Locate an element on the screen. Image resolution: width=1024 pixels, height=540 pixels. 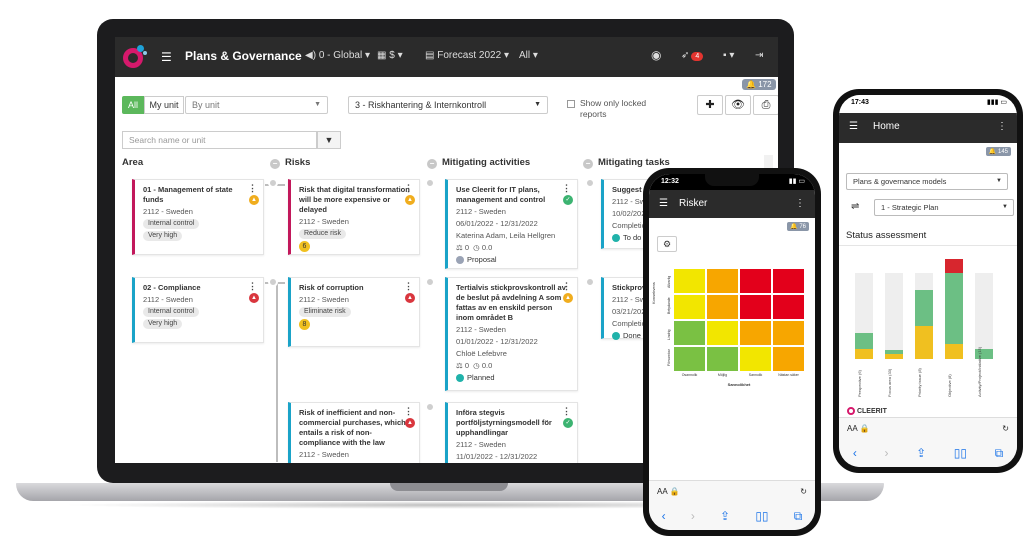
status-dot is located at coordinates (616, 238).